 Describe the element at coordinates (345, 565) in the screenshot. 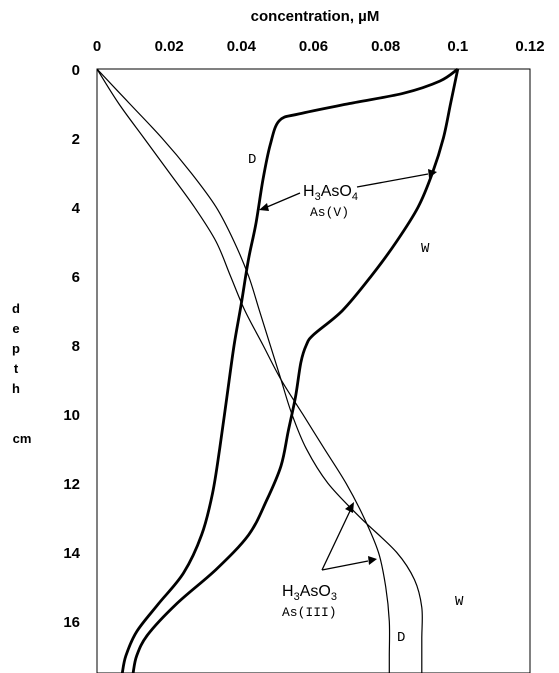

I see `arrow-h3aso3-to-d` at that location.